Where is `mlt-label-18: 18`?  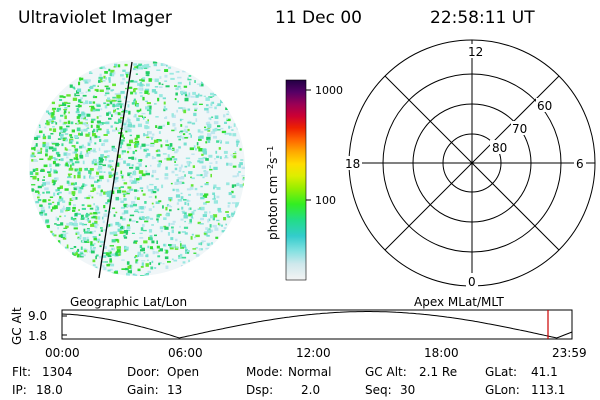
mlt-label-18: 18 is located at coordinates (352, 164).